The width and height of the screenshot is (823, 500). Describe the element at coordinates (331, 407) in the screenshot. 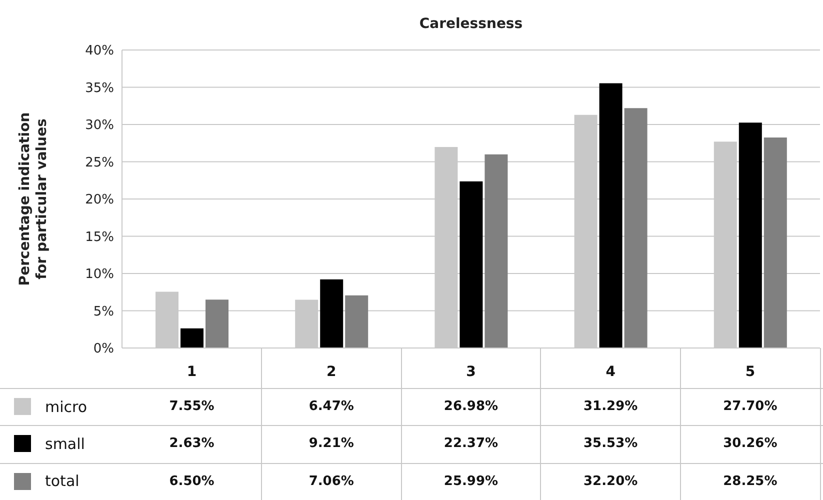

I see `data-label: 6.47%` at that location.